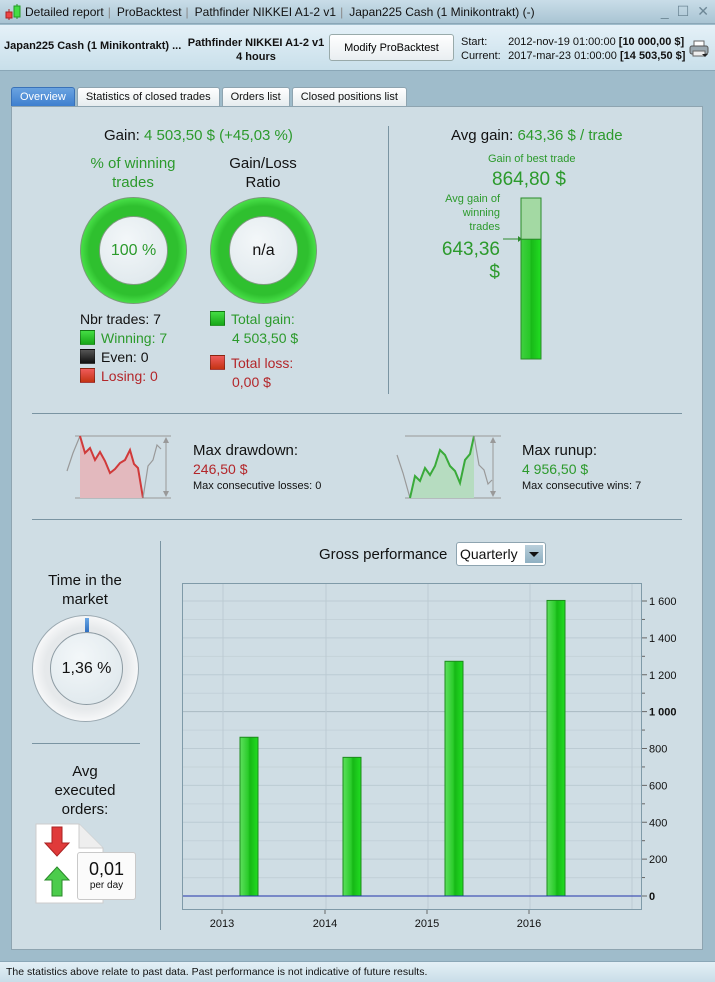 This screenshot has width=715, height=982. I want to click on modify-probacktest-button: Modify ProBacktest, so click(391, 47).